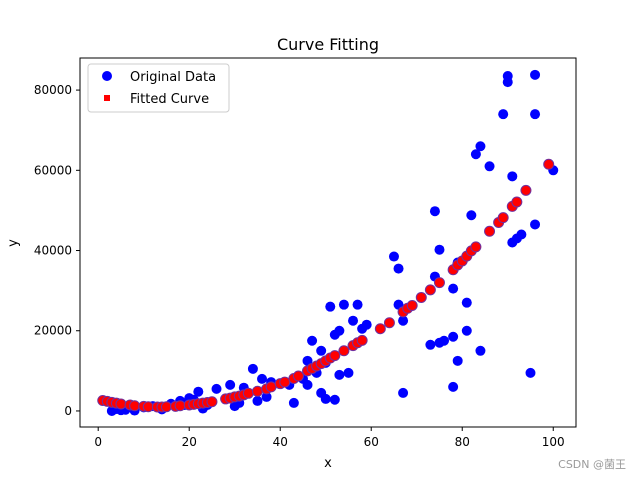 This screenshot has height=480, width=640. What do you see at coordinates (189, 442) in the screenshot?
I see `x-tick-label: 20` at bounding box center [189, 442].